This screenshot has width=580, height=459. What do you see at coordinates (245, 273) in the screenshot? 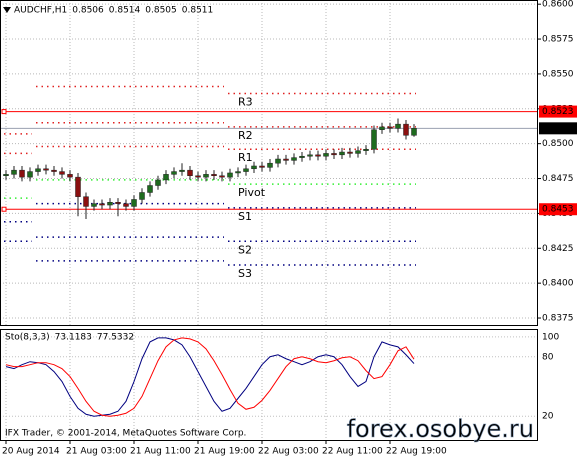
I see `pivot-label: S3` at bounding box center [245, 273].